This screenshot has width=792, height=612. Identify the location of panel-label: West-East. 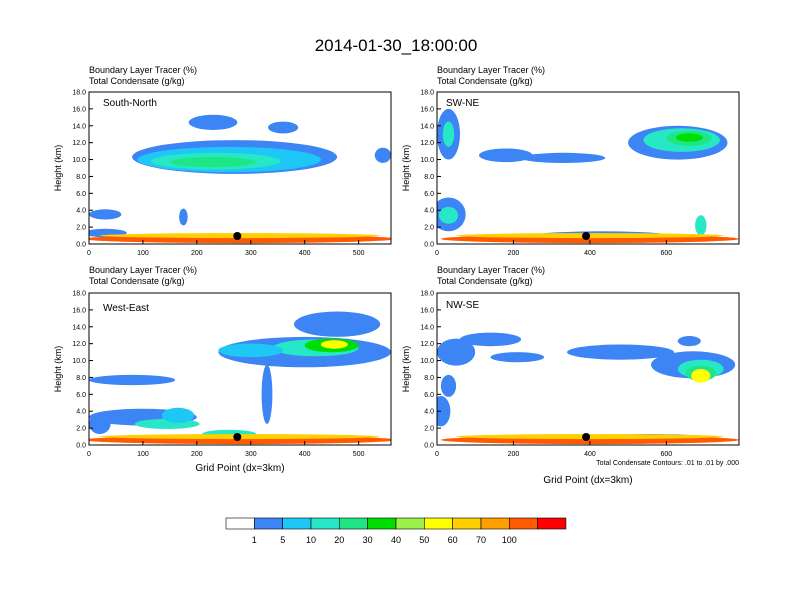
(126, 308).